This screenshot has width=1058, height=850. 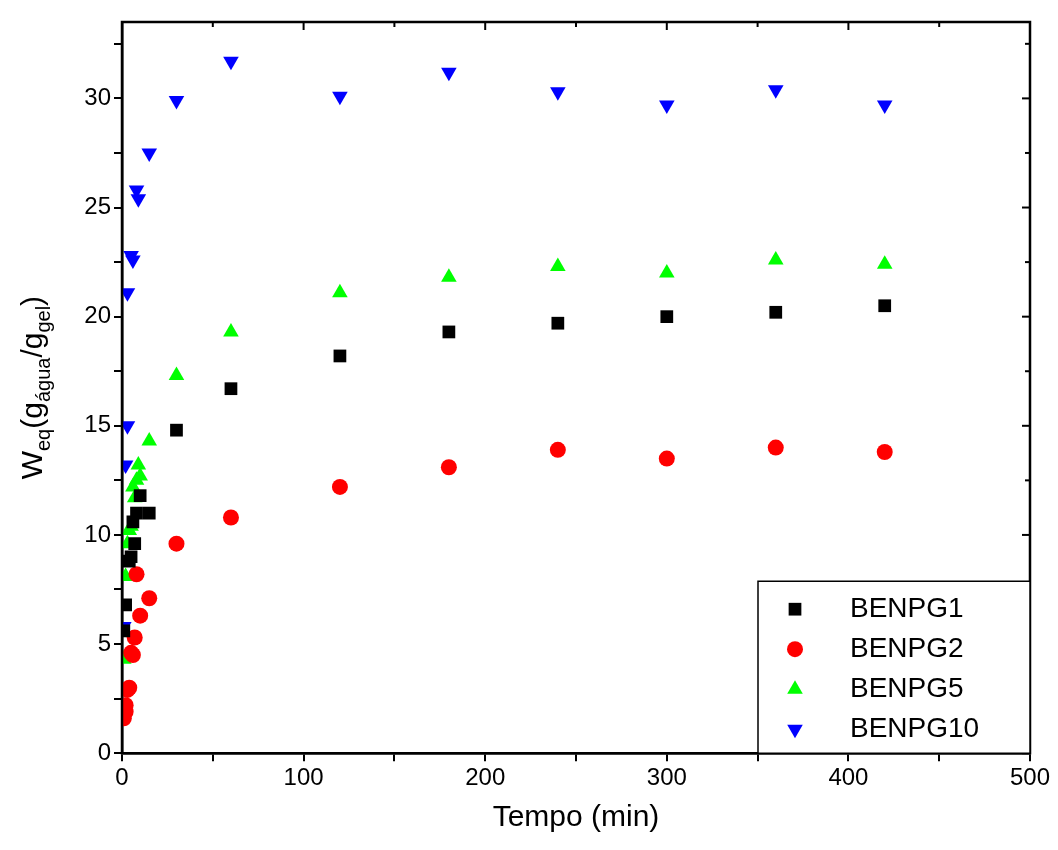 What do you see at coordinates (104, 751) in the screenshot?
I see `y-tick-label: 0` at bounding box center [104, 751].